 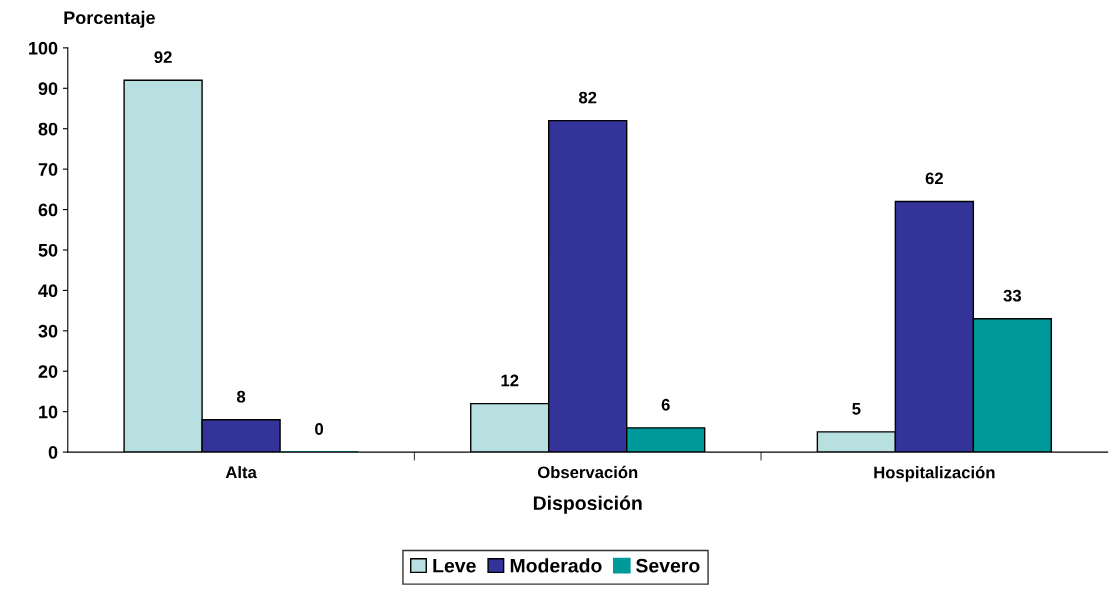 What do you see at coordinates (587, 97) in the screenshot?
I see `data-label: 82` at bounding box center [587, 97].